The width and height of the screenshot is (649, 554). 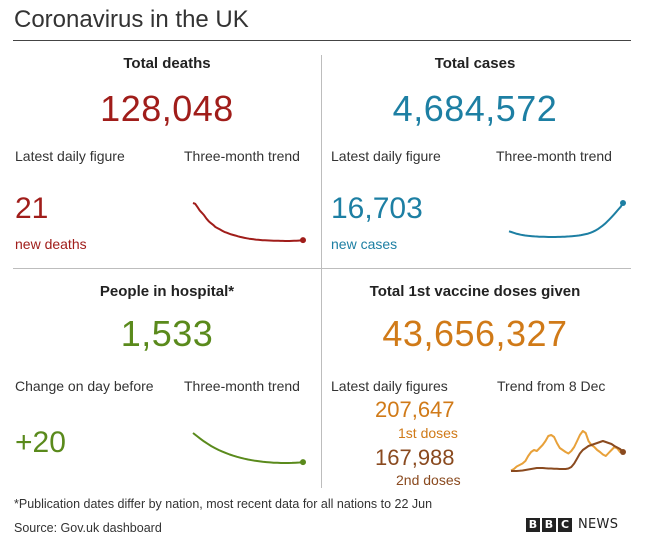 I want to click on hospital-trend-line, so click(x=248, y=448).